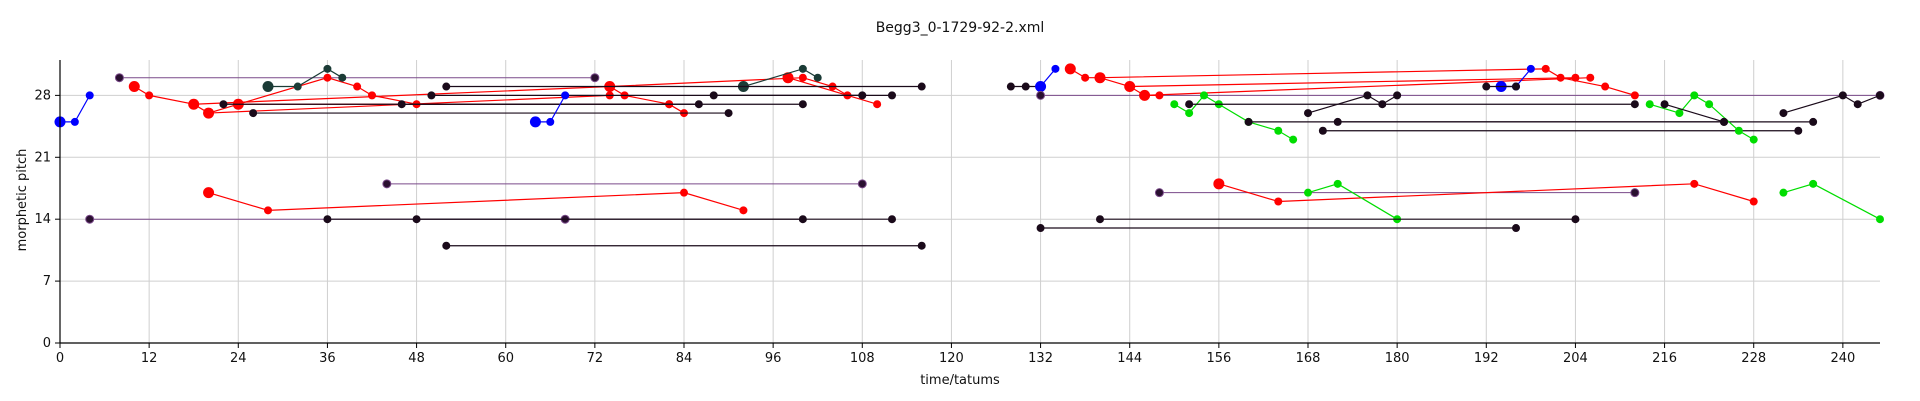 The height and width of the screenshot is (401, 1920). Describe the element at coordinates (1664, 358) in the screenshot. I see `x-tick-label: 216` at that location.